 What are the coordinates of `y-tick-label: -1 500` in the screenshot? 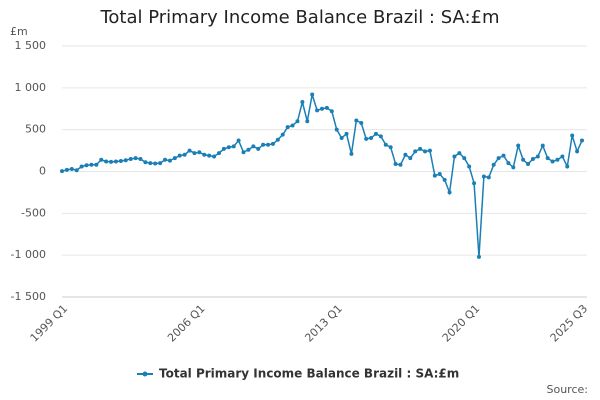 It's located at (28, 296).